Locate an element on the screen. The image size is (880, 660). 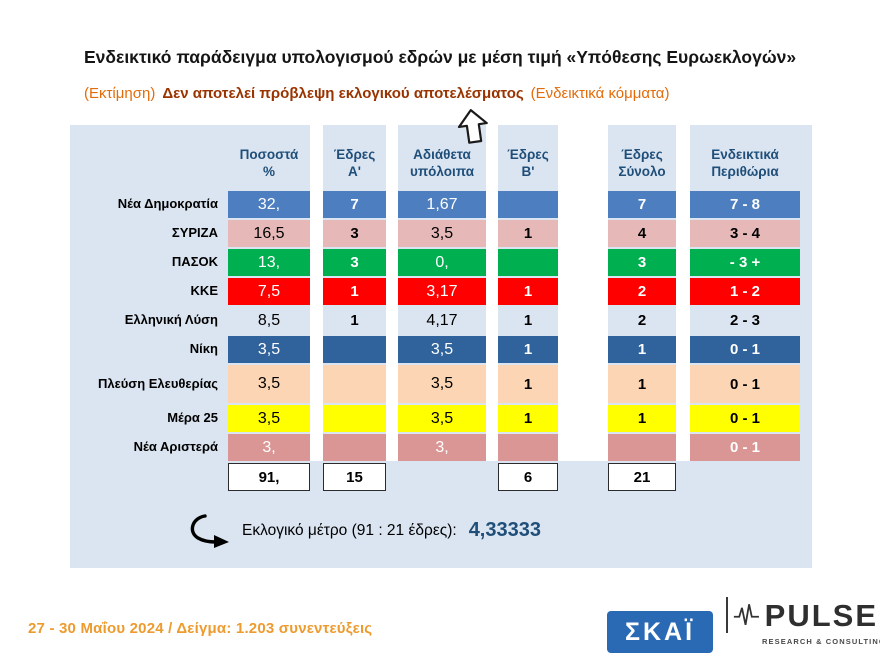
cell-remainder: 3, is located at coordinates (442, 447).